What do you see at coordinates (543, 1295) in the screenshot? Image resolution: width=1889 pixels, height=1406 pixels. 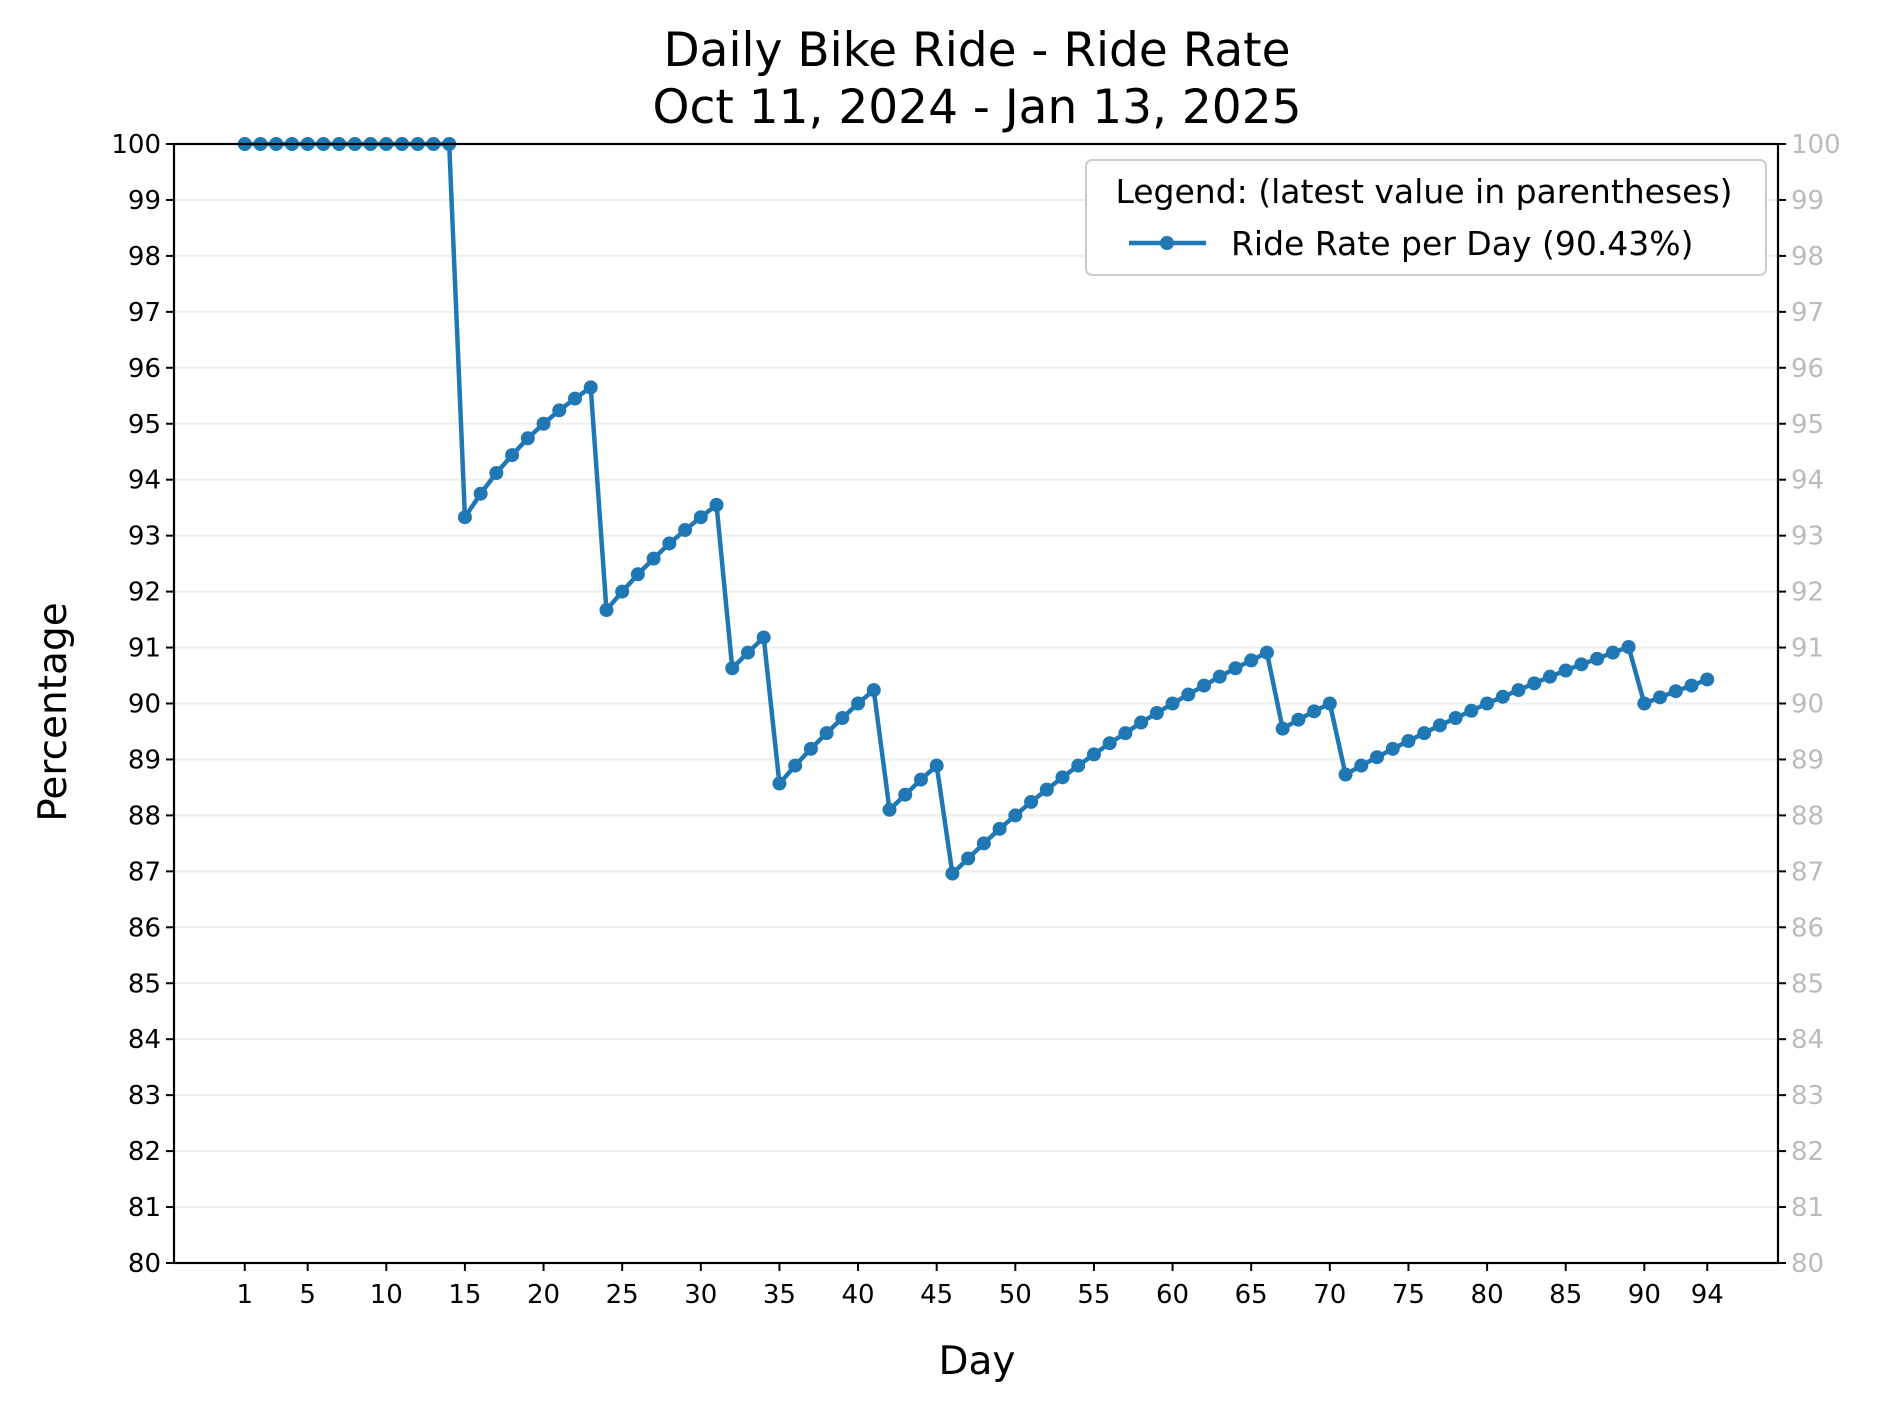 I see `x-tick-label: 20` at bounding box center [543, 1295].